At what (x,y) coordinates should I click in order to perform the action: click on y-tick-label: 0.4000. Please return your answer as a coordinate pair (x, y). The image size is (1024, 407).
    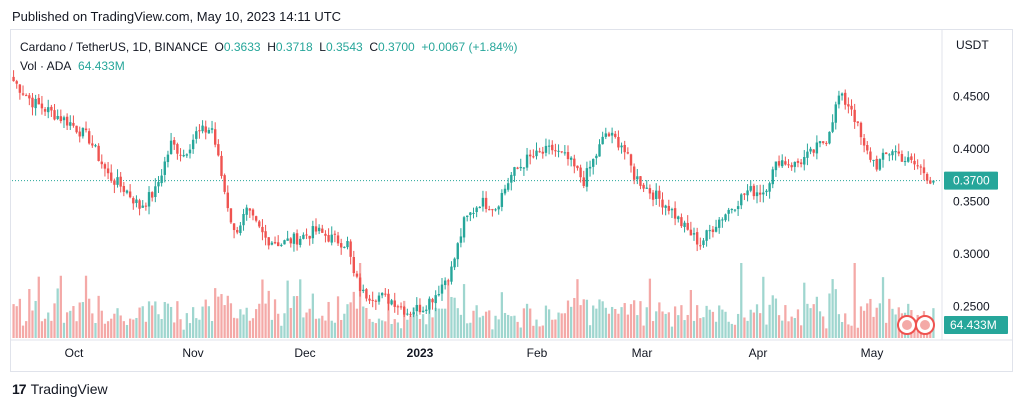
    Looking at the image, I should click on (971, 149).